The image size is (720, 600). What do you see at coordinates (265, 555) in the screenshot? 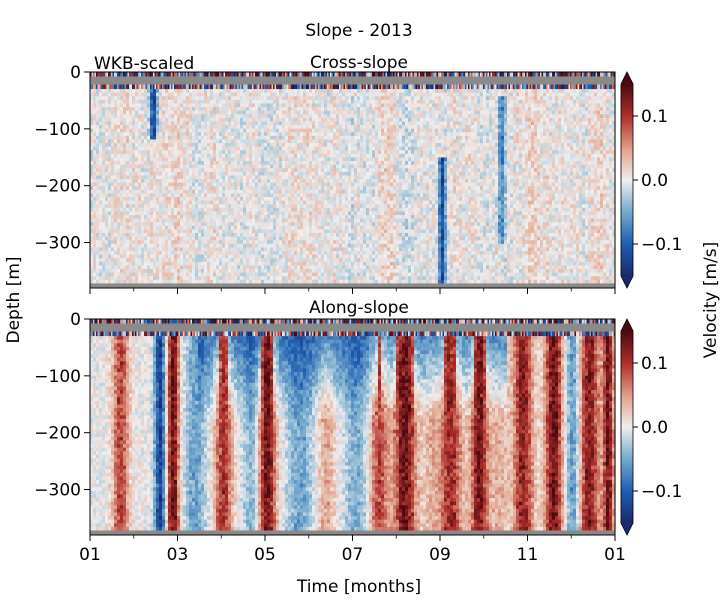
I see `x-tick-label: 05` at bounding box center [265, 555].